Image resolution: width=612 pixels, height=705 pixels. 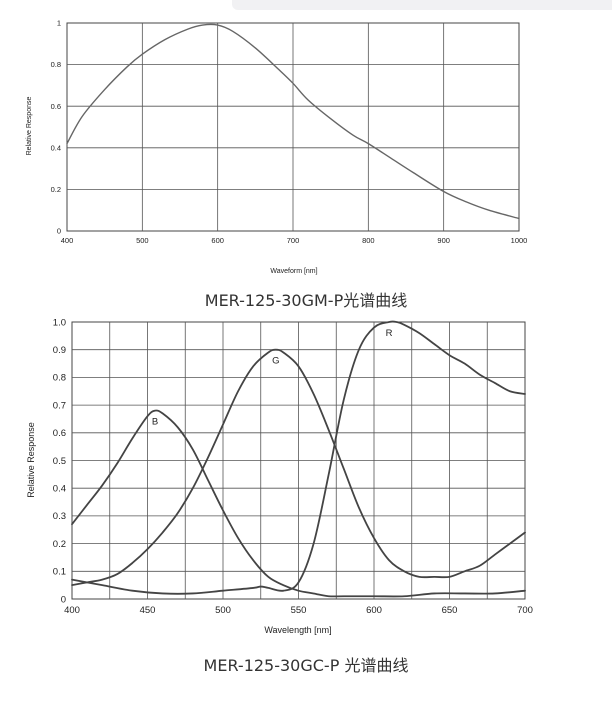 I want to click on y-tick-label: 1.0, so click(x=59, y=322).